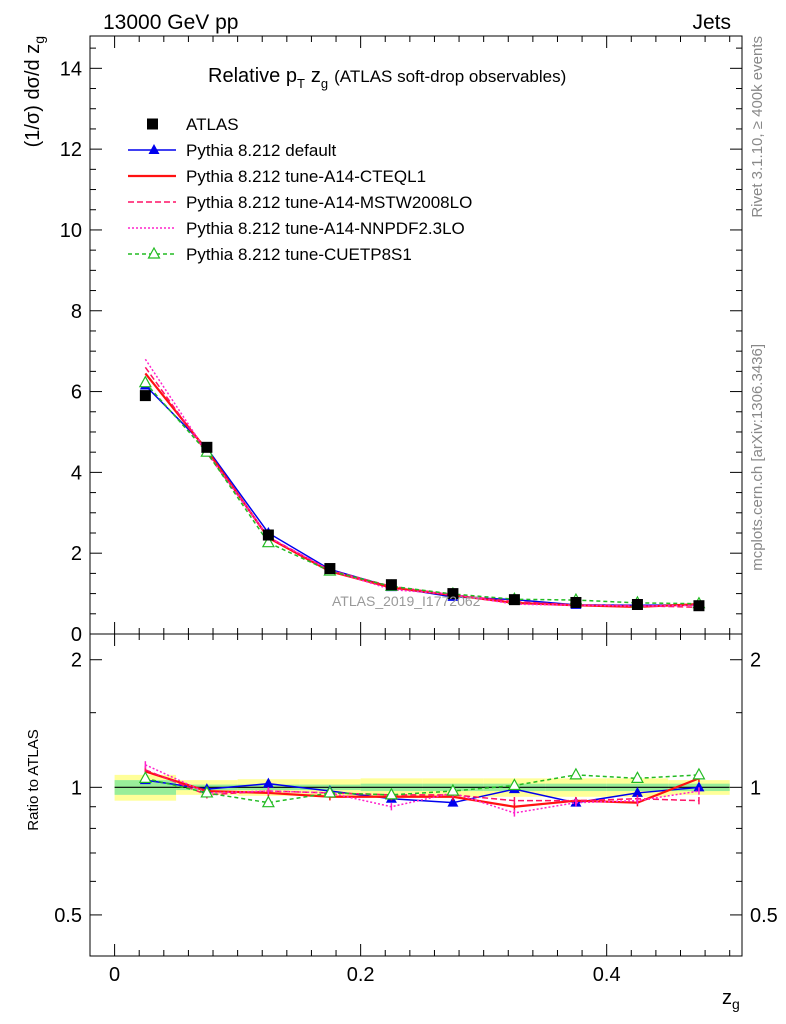 Image resolution: width=786 pixels, height=1024 pixels. I want to click on x-axis-label: zg, so click(731, 999).